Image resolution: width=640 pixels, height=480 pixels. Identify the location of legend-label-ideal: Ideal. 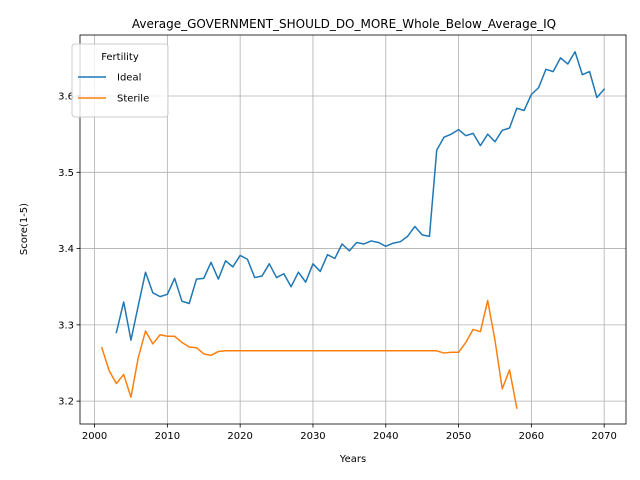
(129, 78).